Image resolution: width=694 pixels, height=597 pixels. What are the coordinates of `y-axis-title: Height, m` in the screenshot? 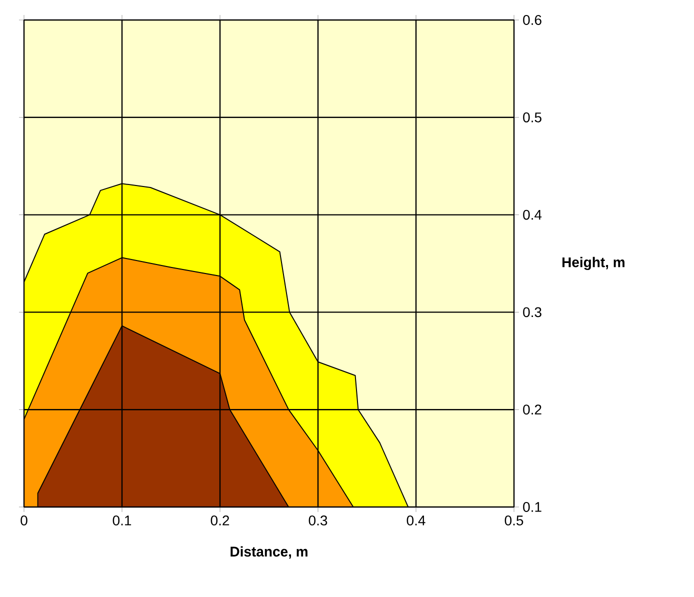 It's located at (593, 263).